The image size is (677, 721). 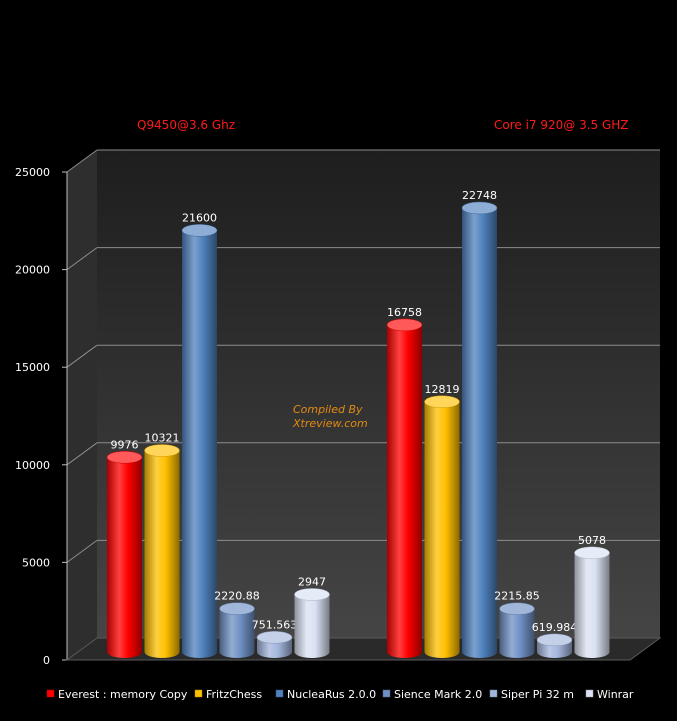 I want to click on category-label: Q9450@3.6 Ghz, so click(x=186, y=125).